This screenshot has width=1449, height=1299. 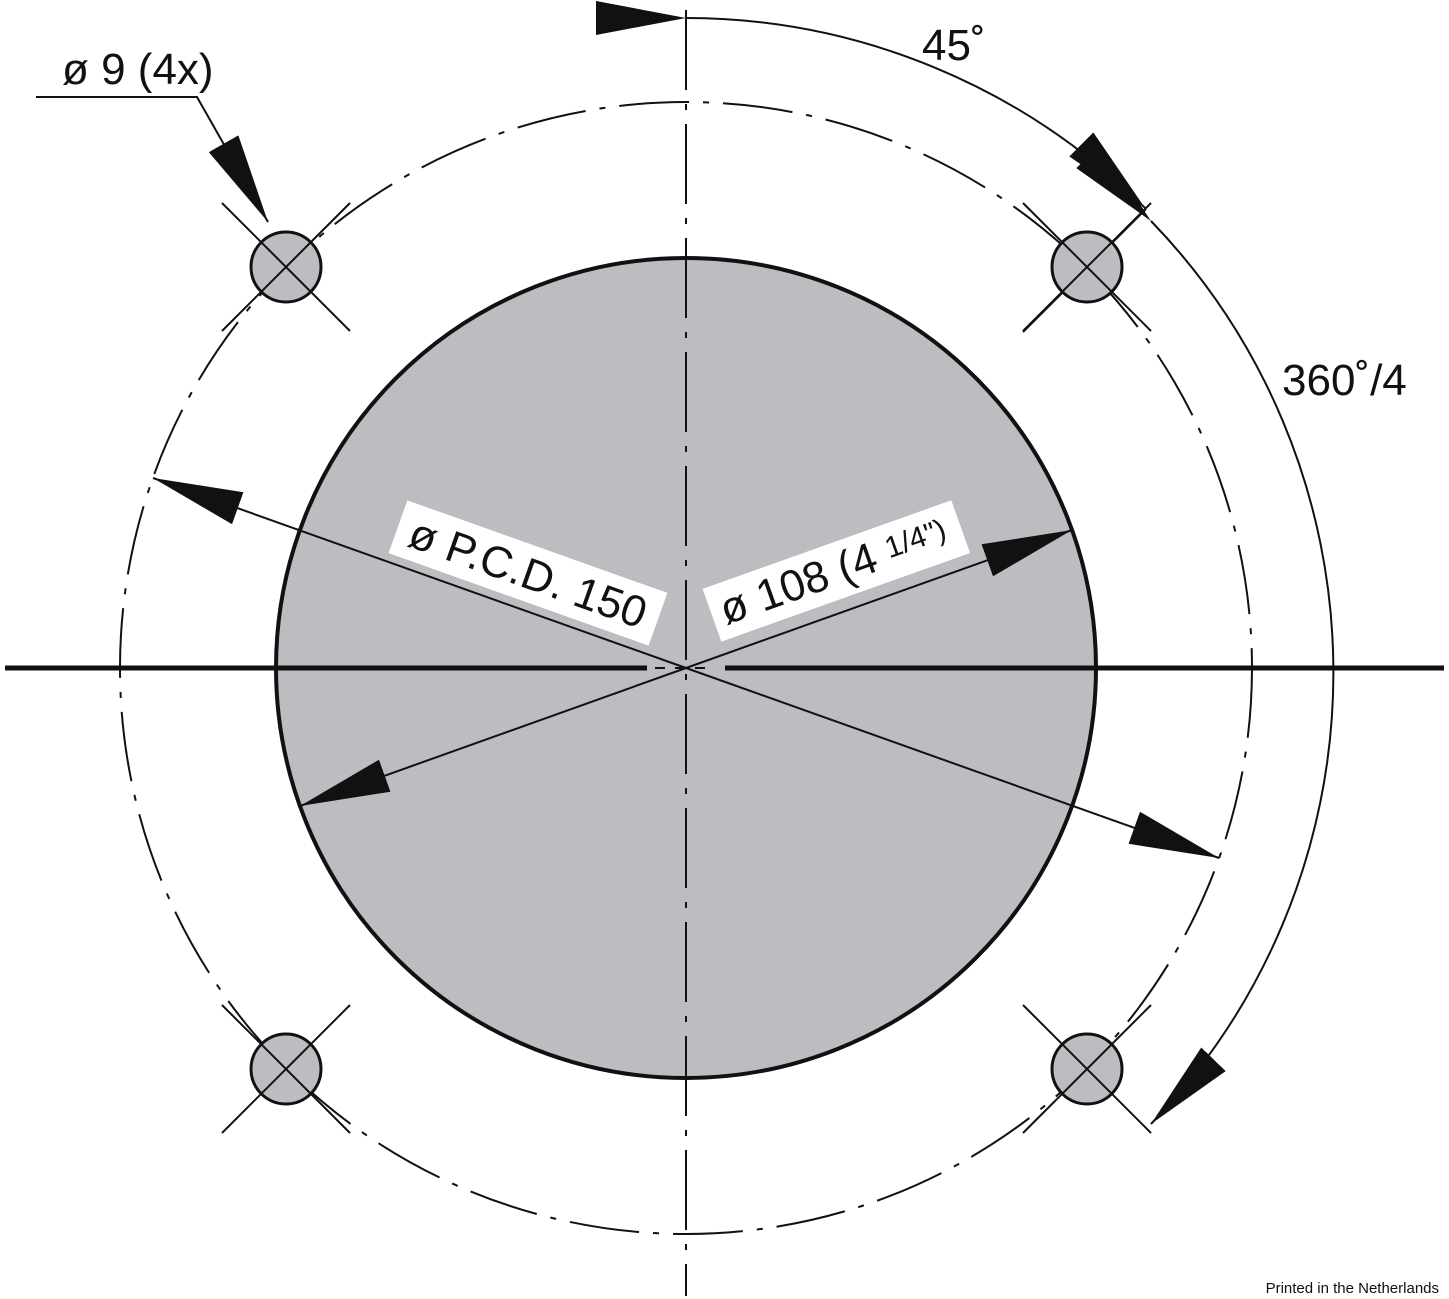 I want to click on offset-dimension-arc, so click(x=870, y=104).